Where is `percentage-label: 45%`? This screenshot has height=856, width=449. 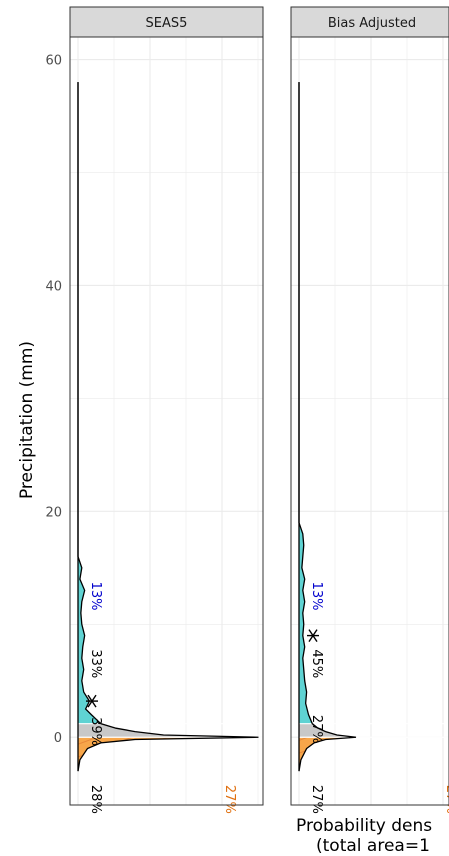 percentage-label: 45% is located at coordinates (316, 663).